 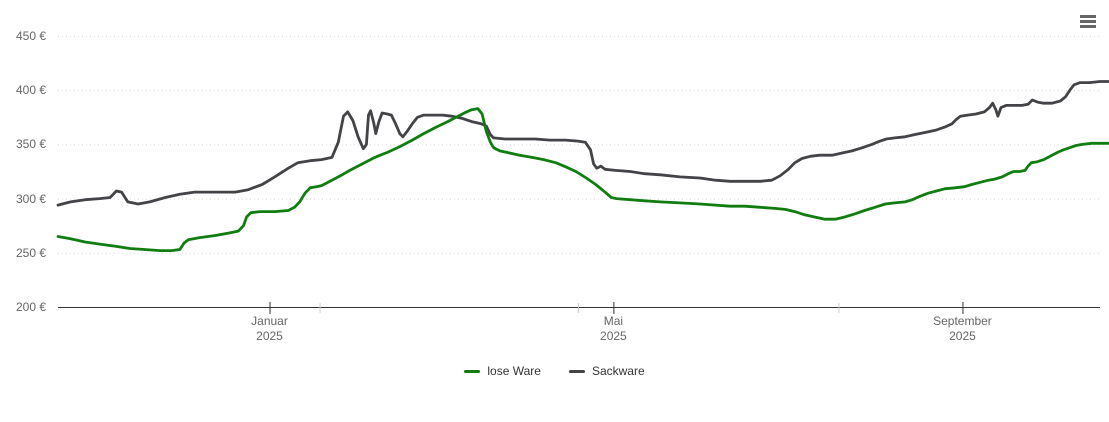 What do you see at coordinates (30, 307) in the screenshot?
I see `y-axis-label: 200 €` at bounding box center [30, 307].